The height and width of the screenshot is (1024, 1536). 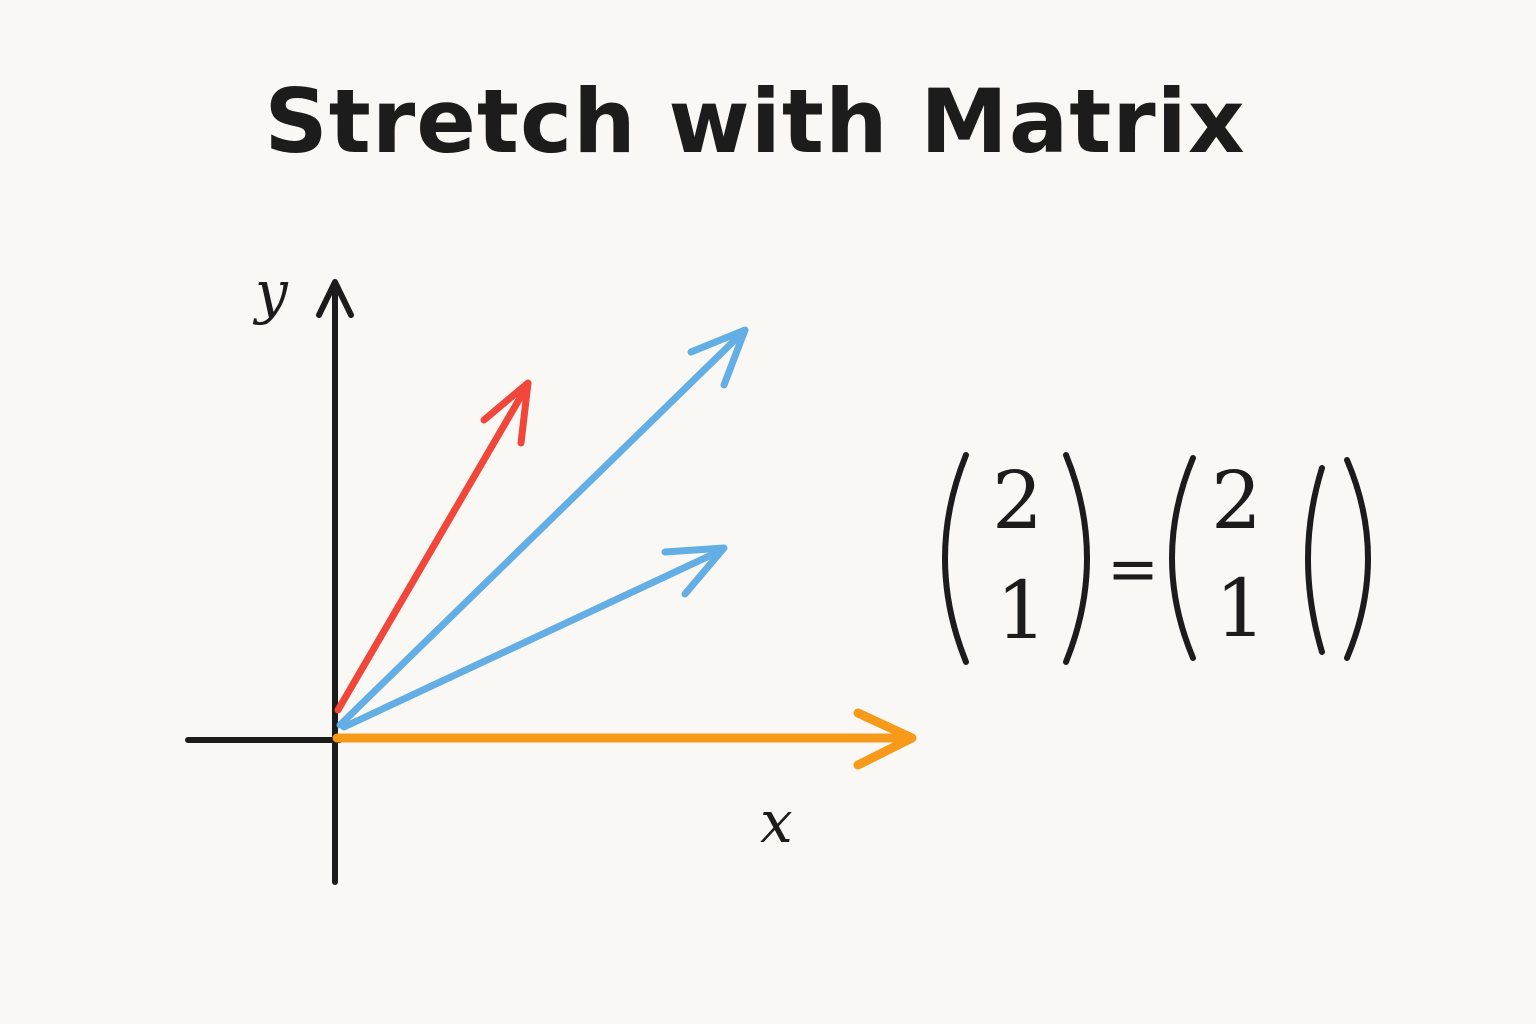 What do you see at coordinates (433, 546) in the screenshot?
I see `red-vector` at bounding box center [433, 546].